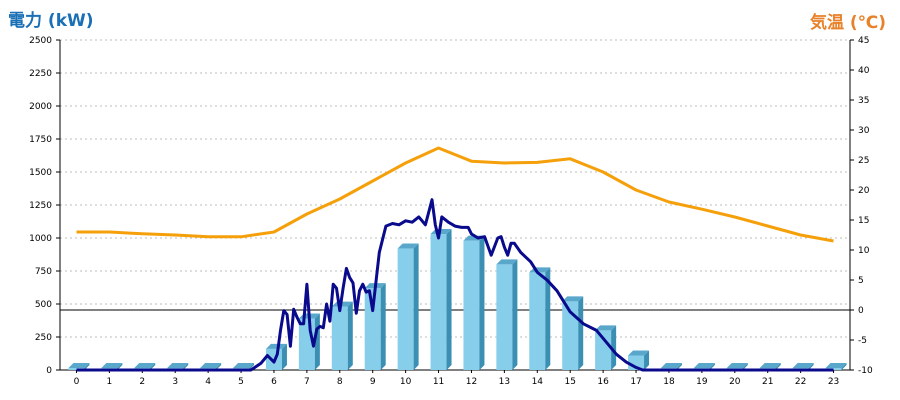 The height and width of the screenshot is (400, 900). What do you see at coordinates (43, 338) in the screenshot?
I see `left-tick-label: 250` at bounding box center [43, 338].